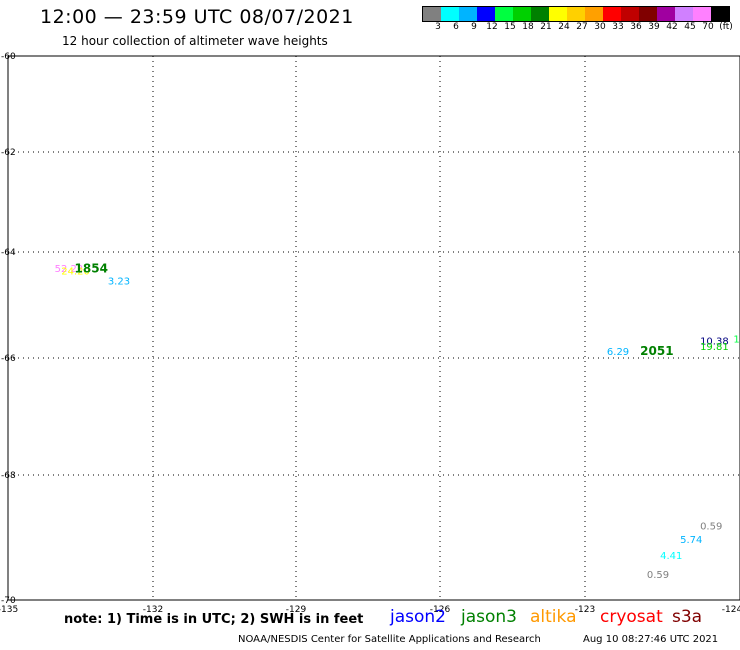 The width and height of the screenshot is (740, 650). I want to click on color-scale-label: 24, so click(564, 27).